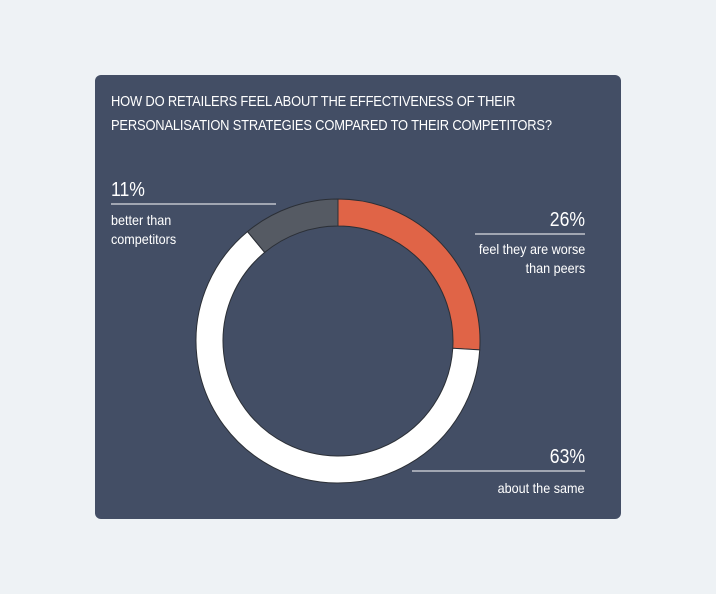  Describe the element at coordinates (531, 249) in the screenshot. I see `label-worse-text-line-1: feel they are worse` at that location.